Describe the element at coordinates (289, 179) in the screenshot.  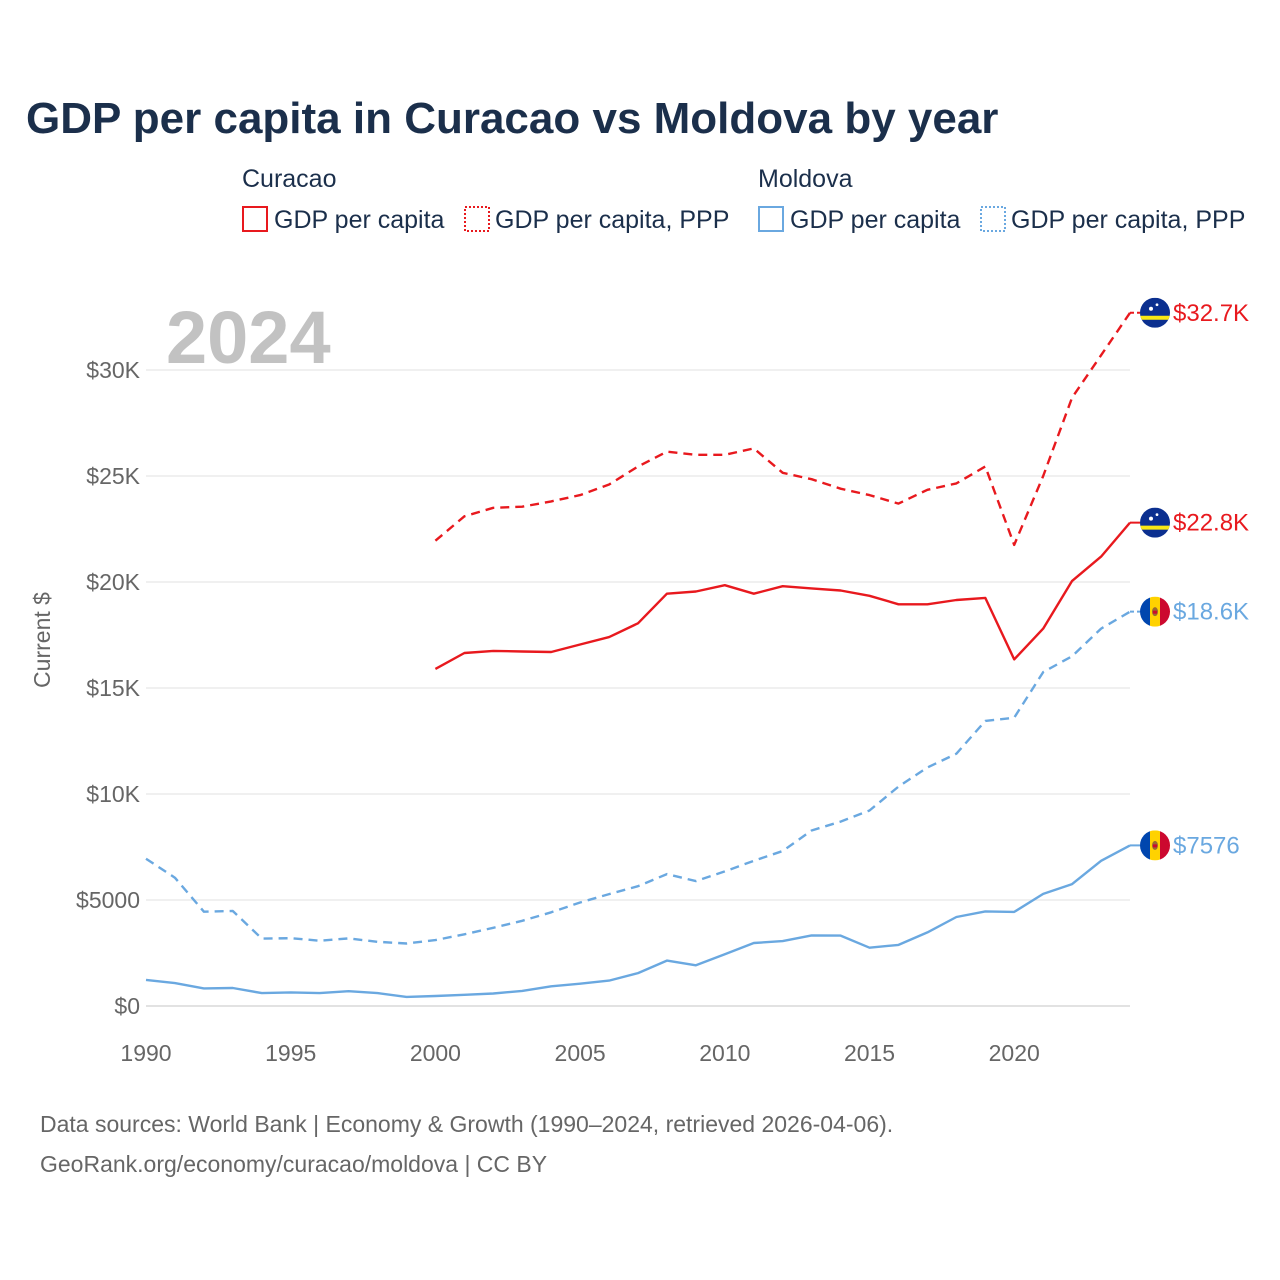
I see `legend-group-curacao: Curacao` at that location.